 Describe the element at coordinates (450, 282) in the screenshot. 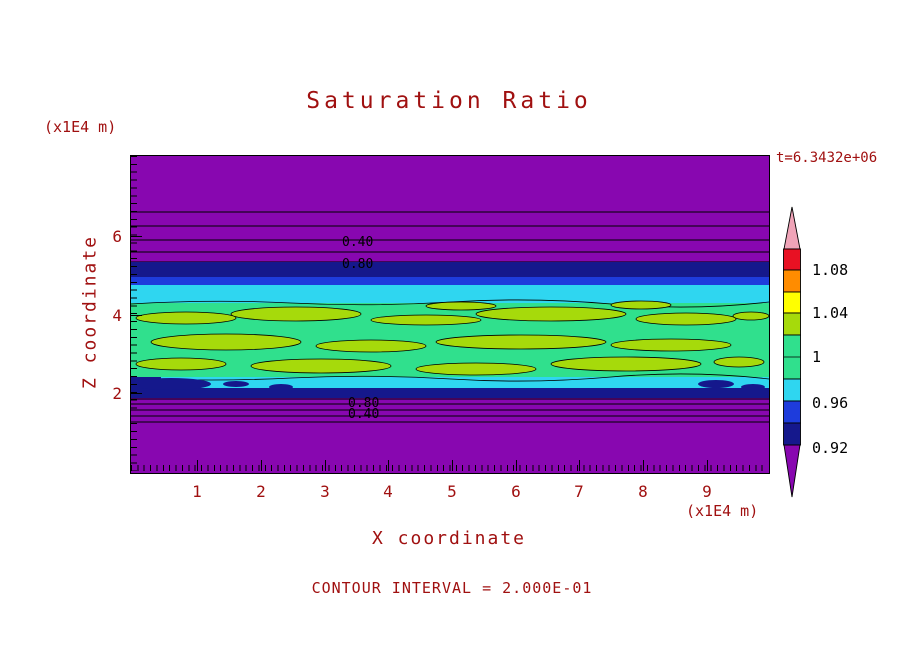

I see `contour-fill-blue-top` at that location.